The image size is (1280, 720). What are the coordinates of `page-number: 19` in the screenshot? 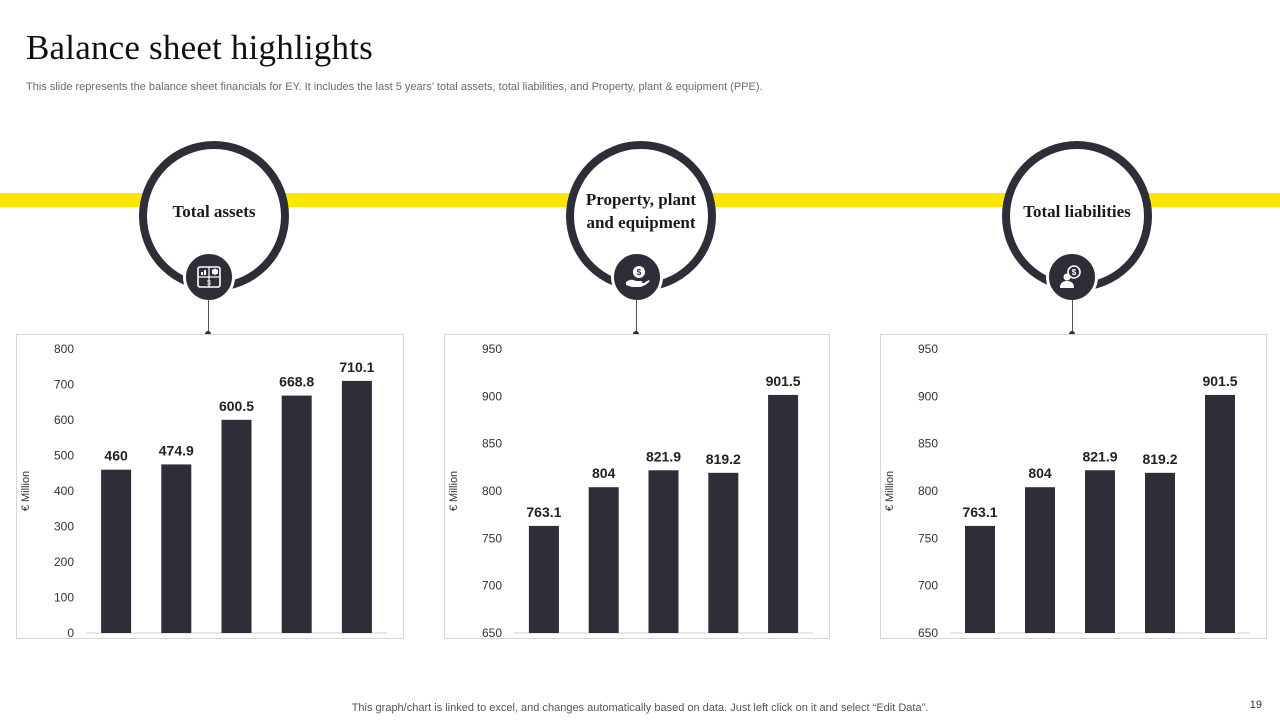 It's located at (1255, 705).